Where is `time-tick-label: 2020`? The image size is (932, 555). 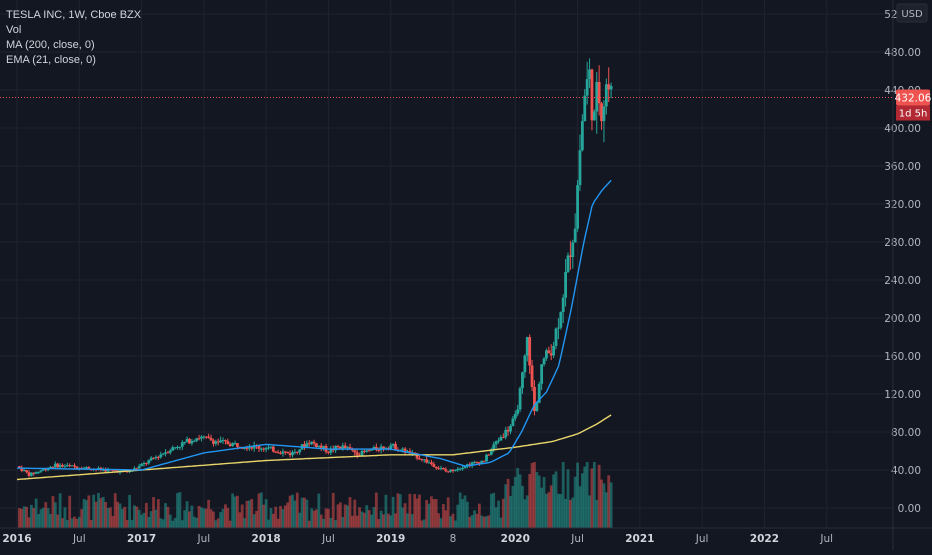 time-tick-label: 2020 is located at coordinates (515, 539).